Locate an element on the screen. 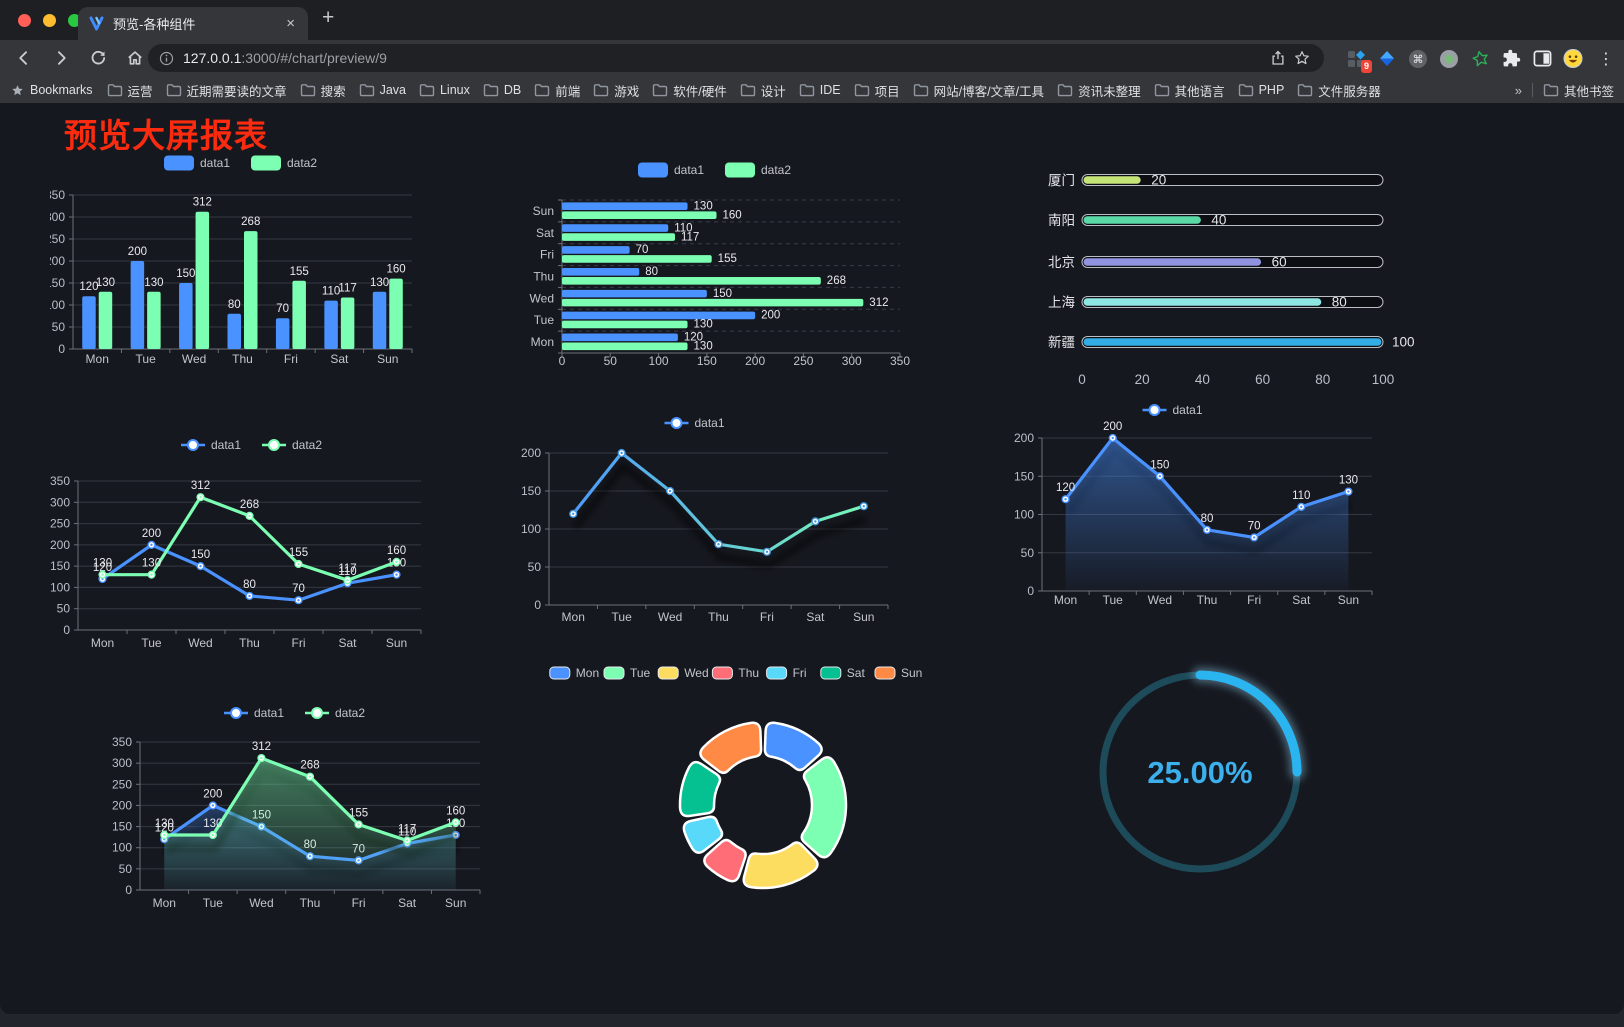 The height and width of the screenshot is (1027, 1624). bookmark-folder: Java is located at coordinates (382, 90).